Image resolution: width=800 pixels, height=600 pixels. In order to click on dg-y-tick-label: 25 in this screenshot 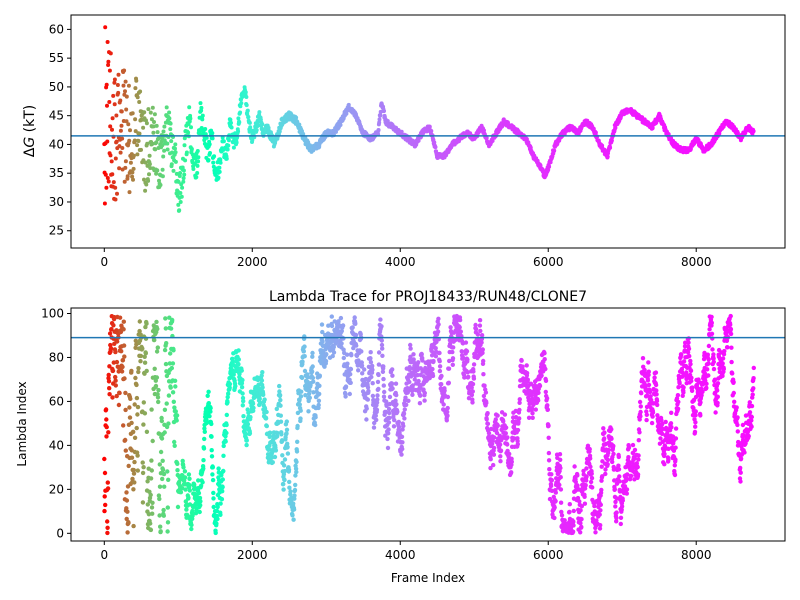, I will do `click(56, 231)`.